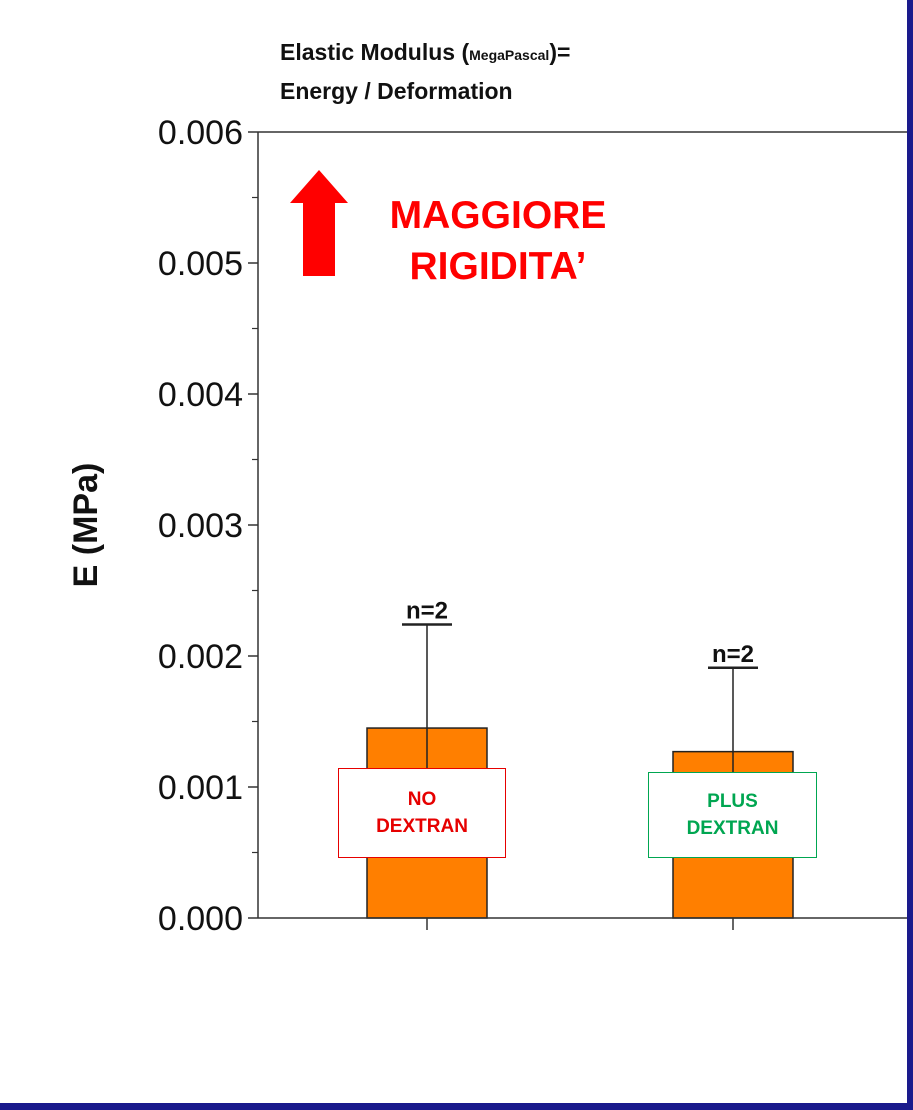 The image size is (913, 1110). I want to click on y-tick-label: 0.000, so click(200, 919).